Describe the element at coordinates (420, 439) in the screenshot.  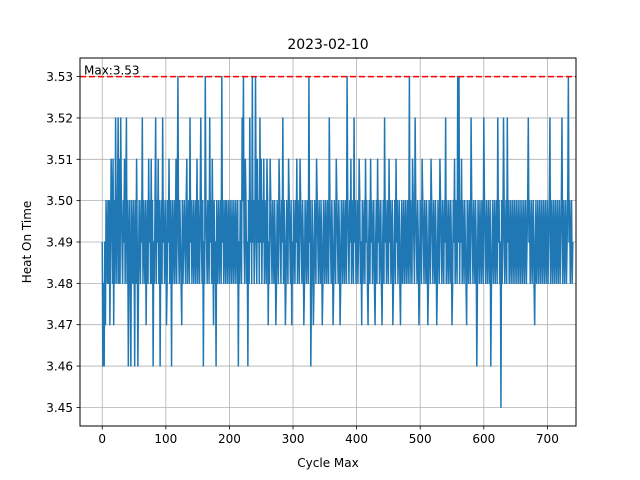
I see `x-tick-label: 500` at that location.